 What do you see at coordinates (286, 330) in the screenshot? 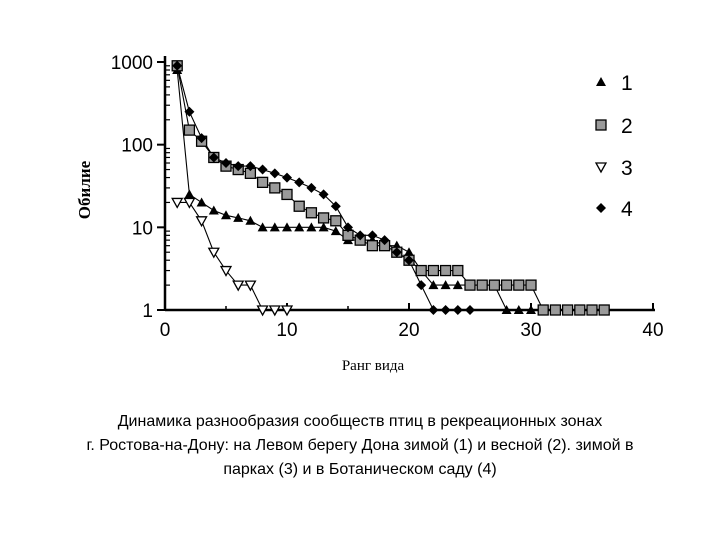
I see `x-tick-label: 10` at bounding box center [286, 330].